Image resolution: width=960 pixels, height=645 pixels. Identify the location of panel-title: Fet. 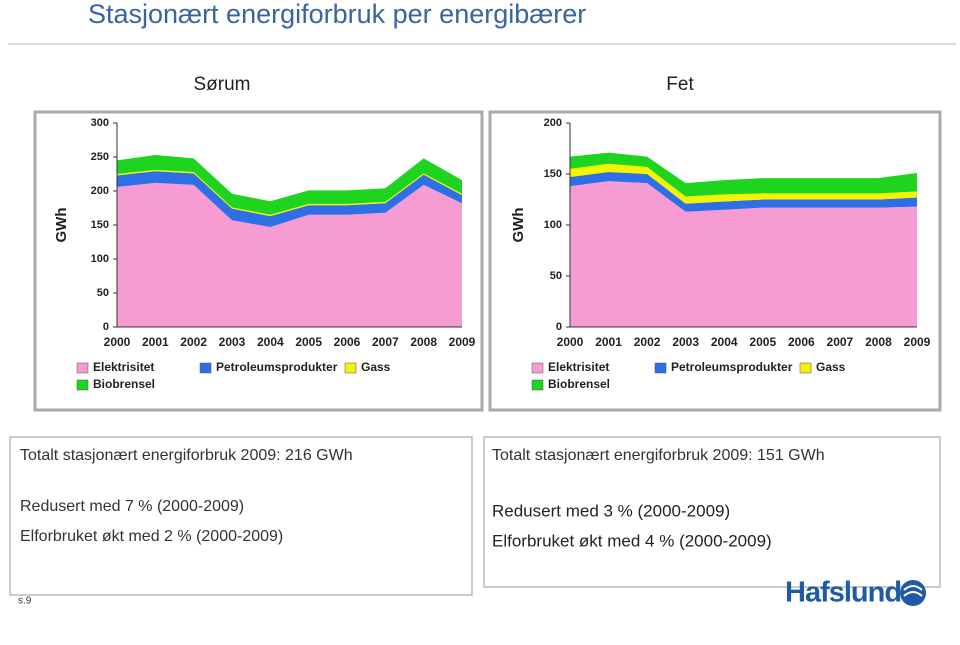
(680, 84).